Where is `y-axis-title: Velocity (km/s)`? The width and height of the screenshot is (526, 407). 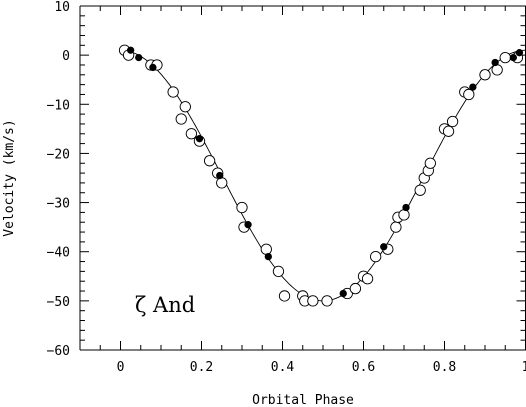 y-axis-title: Velocity (km/s) is located at coordinates (9, 177).